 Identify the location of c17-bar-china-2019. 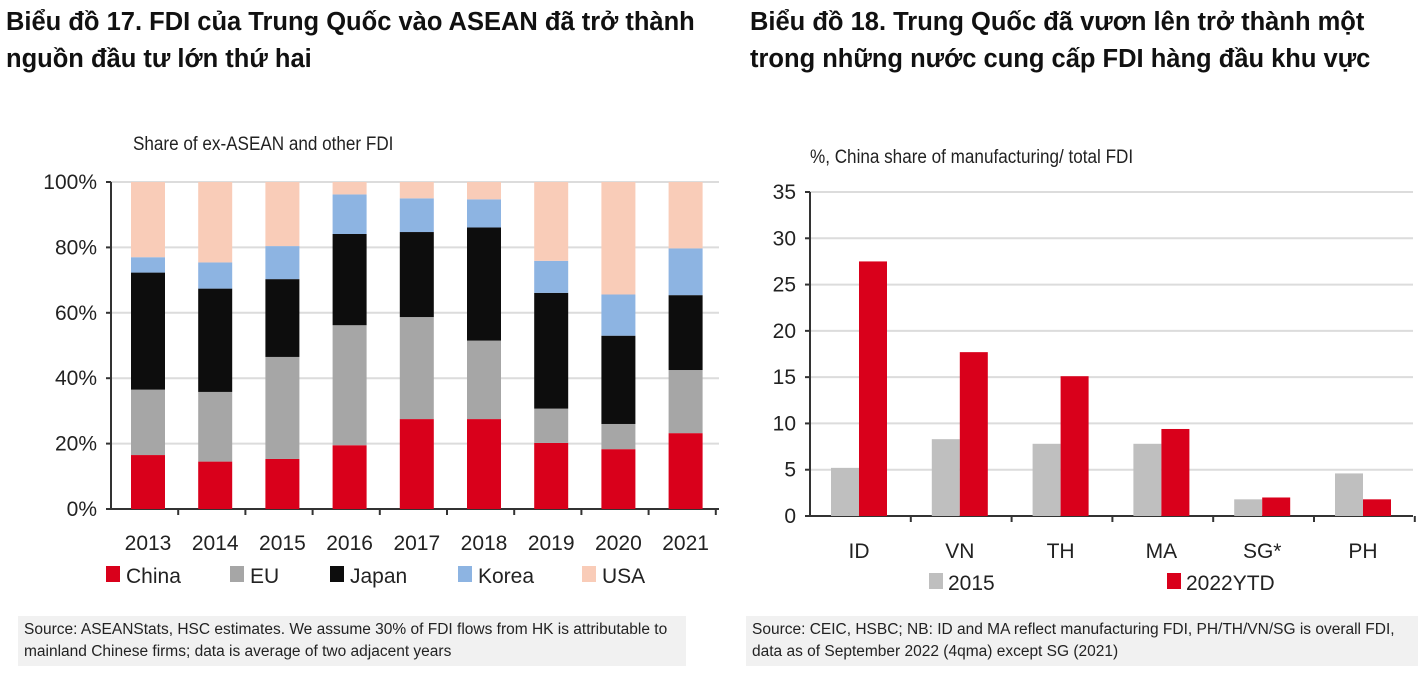
(551, 475).